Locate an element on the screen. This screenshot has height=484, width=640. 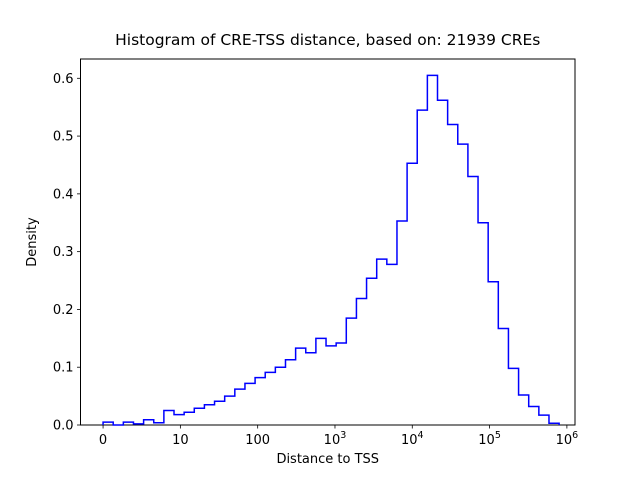
y-tick-label: 0.0 is located at coordinates (63, 426).